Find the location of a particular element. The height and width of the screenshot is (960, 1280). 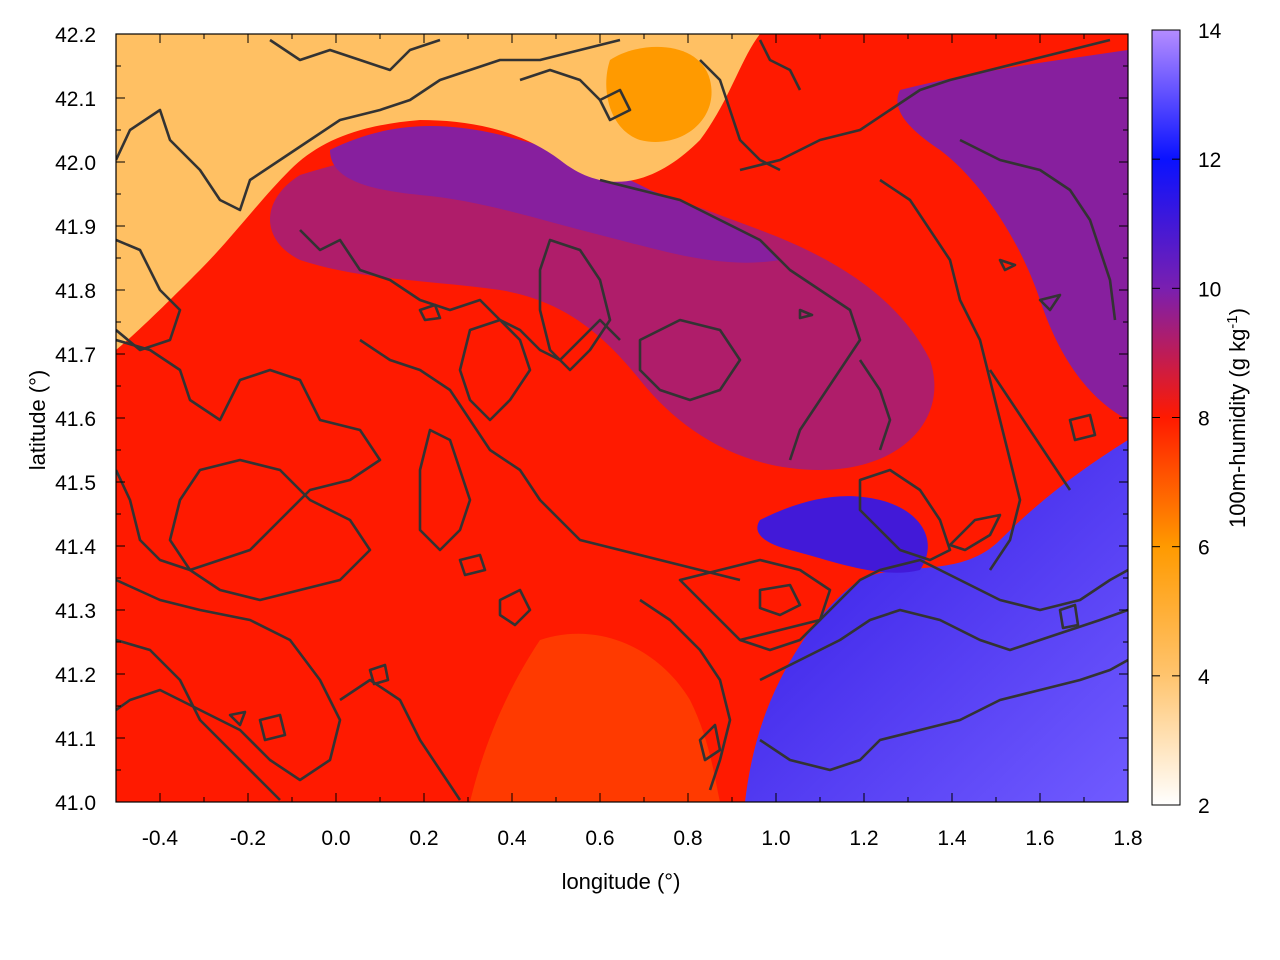

colorbar-title: 100m-humidity (g kg-1) is located at coordinates (1237, 418).